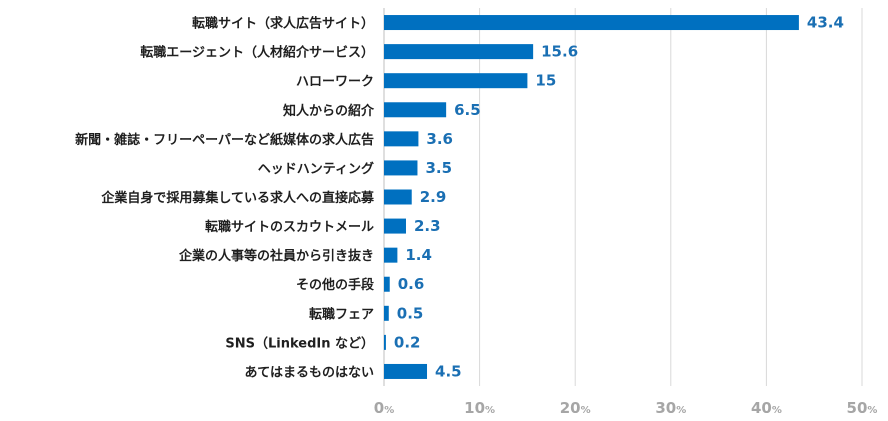 This screenshot has width=888, height=421. Describe the element at coordinates (289, 227) in the screenshot. I see `category-label: 転職サイトのスカウトメール` at that location.